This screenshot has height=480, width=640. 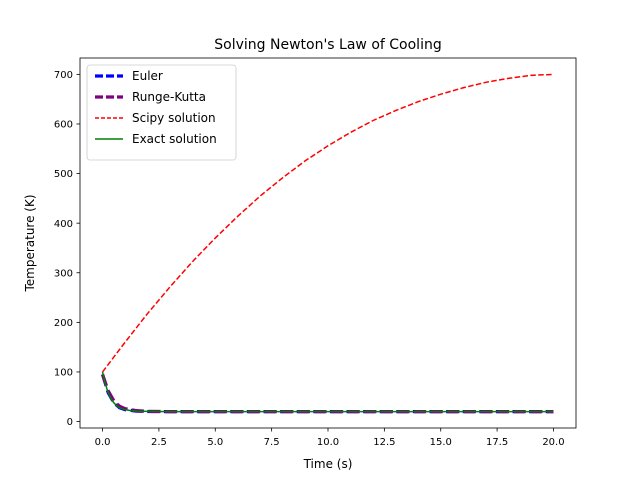 I want to click on y-tick-label: 600, so click(x=63, y=125).